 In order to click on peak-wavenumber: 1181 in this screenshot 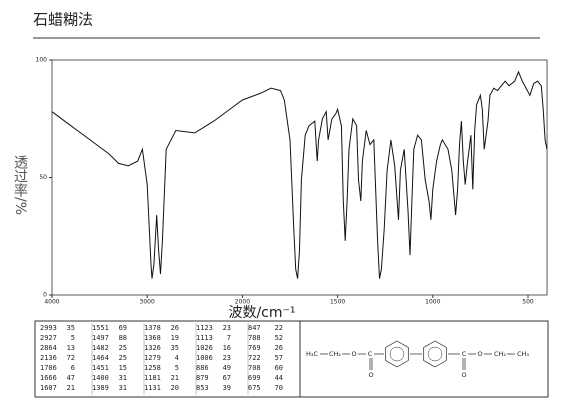, I will do `click(152, 378)`.